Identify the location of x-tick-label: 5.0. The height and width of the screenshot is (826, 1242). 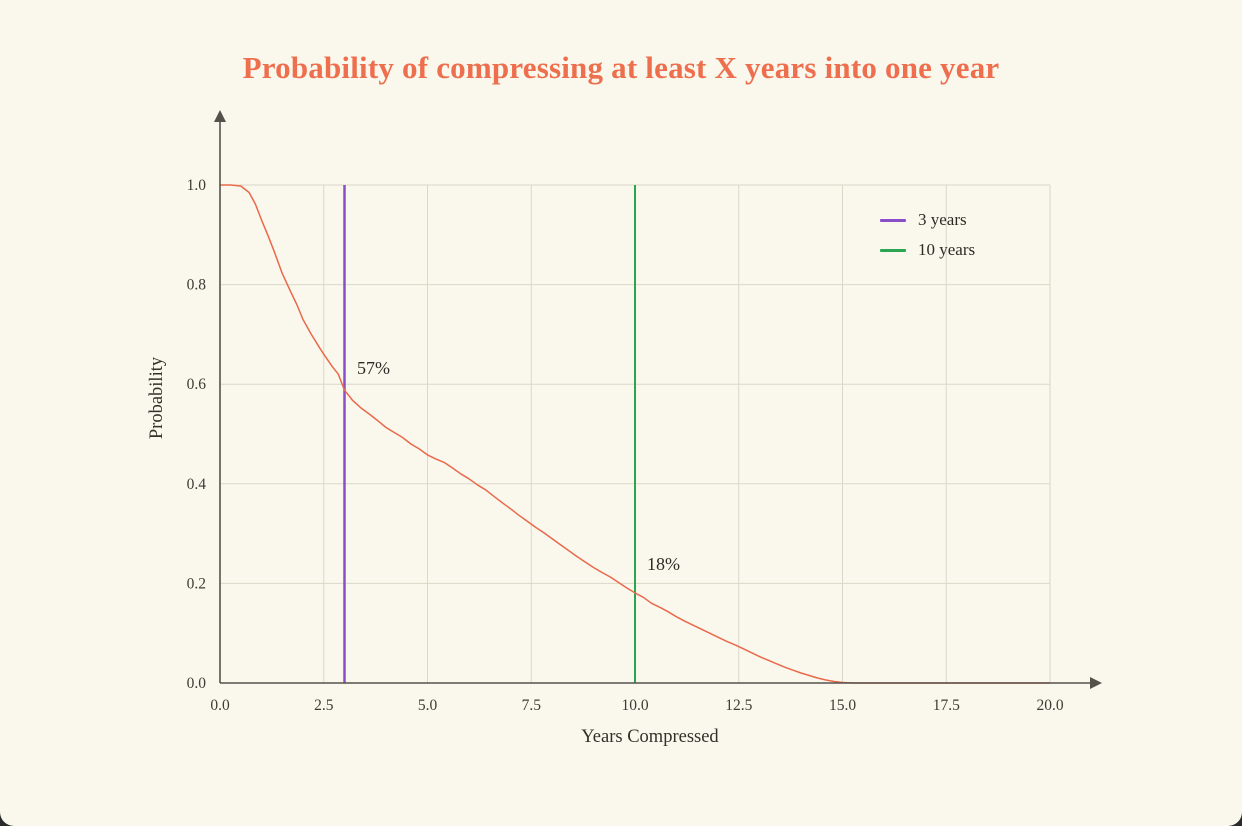
(428, 705).